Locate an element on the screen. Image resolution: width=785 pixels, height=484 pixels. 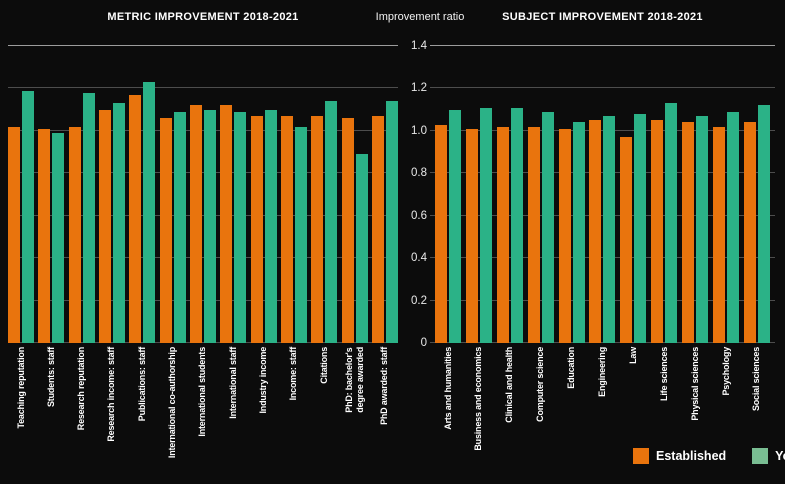
y-tick-label: 1.0 is located at coordinates (419, 130).